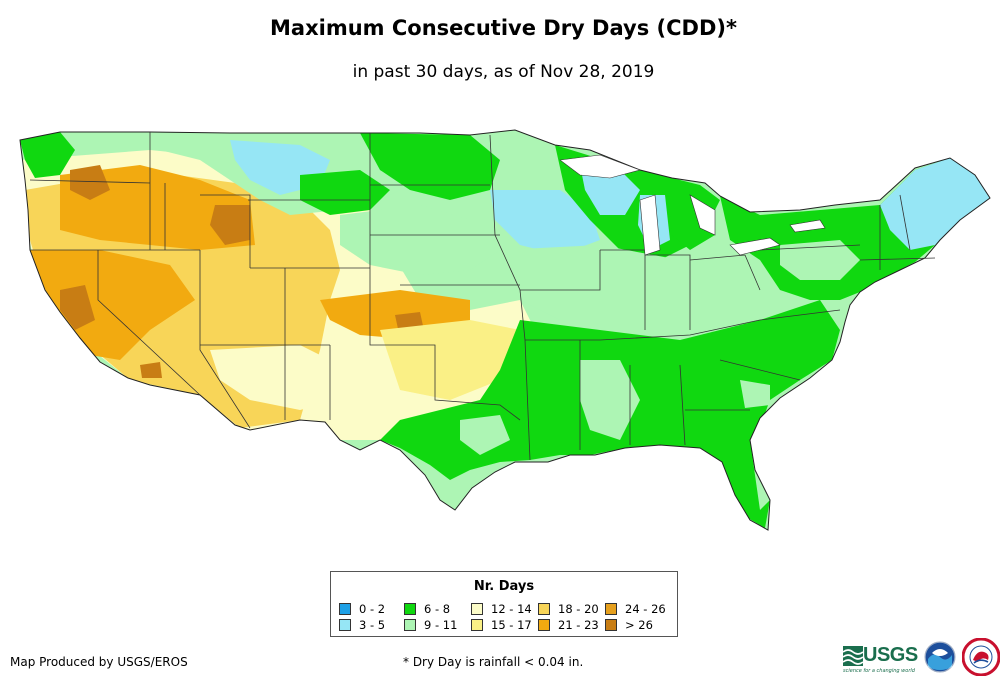  I want to click on usgs-wave-icon, so click(853, 655).